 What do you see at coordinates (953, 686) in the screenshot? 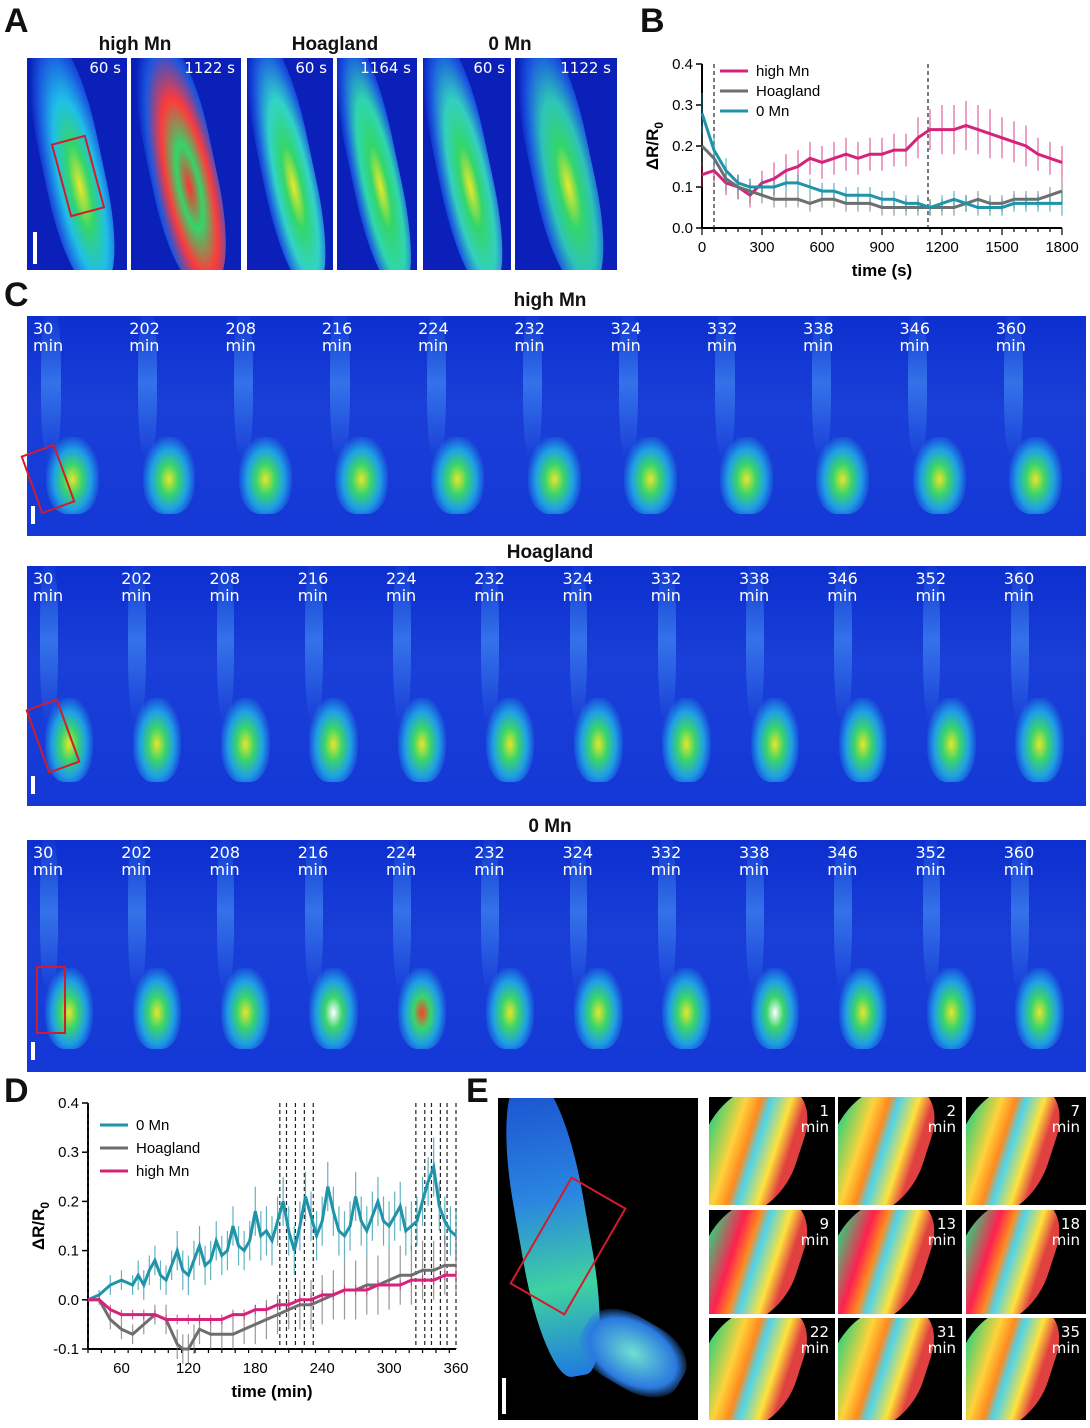
I see `timelapse-frame: 352 min` at bounding box center [953, 686].